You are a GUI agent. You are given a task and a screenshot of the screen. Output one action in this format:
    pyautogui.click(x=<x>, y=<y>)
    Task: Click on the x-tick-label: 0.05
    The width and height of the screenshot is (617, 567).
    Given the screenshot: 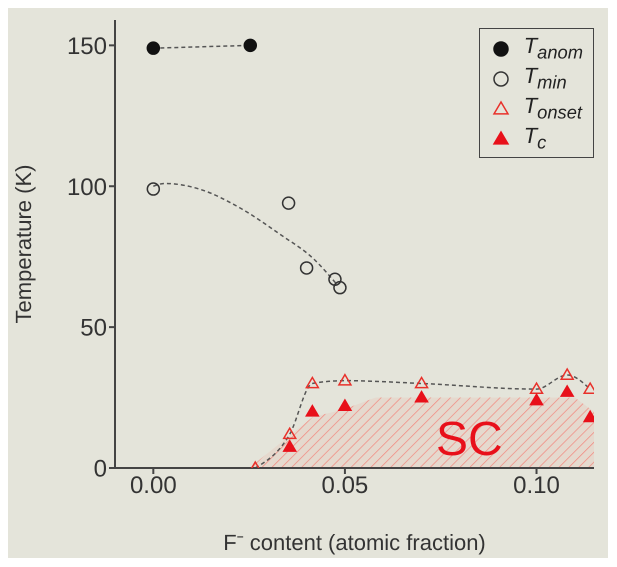 What is the action you would take?
    pyautogui.click(x=345, y=486)
    